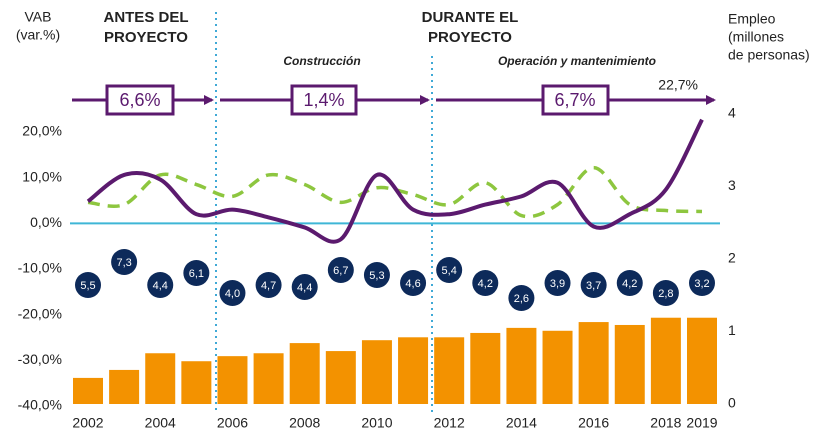 This screenshot has width=818, height=437. What do you see at coordinates (87, 423) in the screenshot?
I see `x-tick-label: 2002` at bounding box center [87, 423].